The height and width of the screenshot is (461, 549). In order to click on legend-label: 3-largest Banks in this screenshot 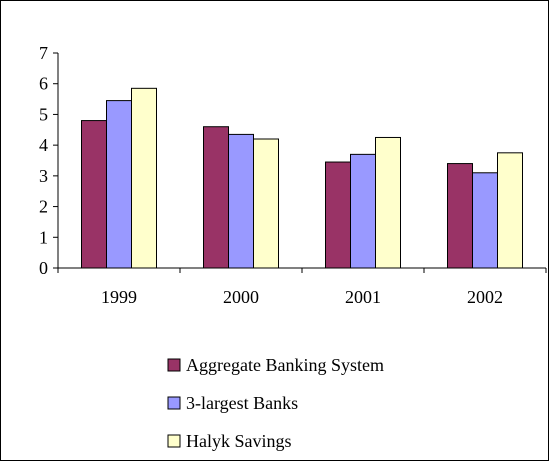, I will do `click(242, 403)`.